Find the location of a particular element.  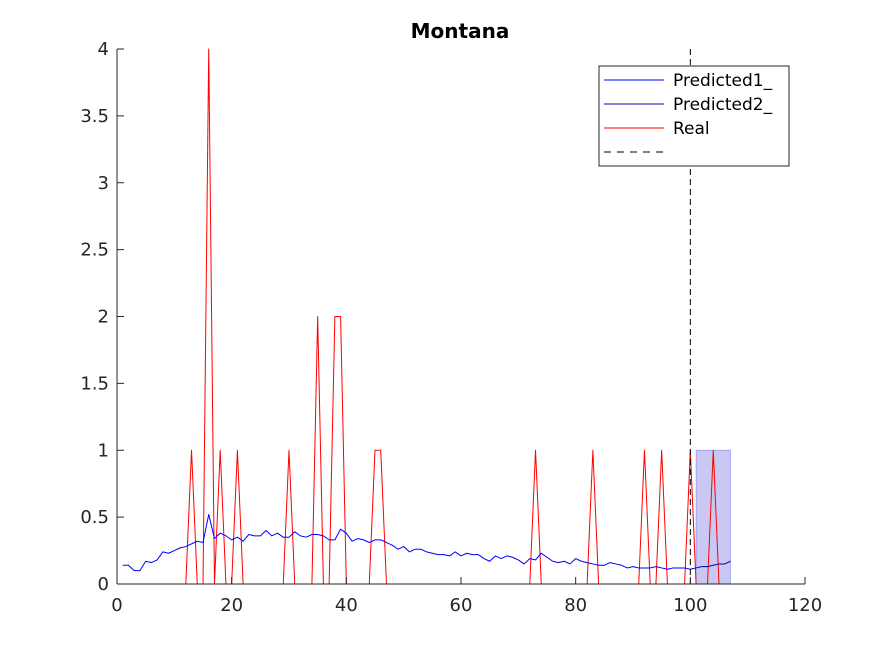

legend-box is located at coordinates (694, 116).